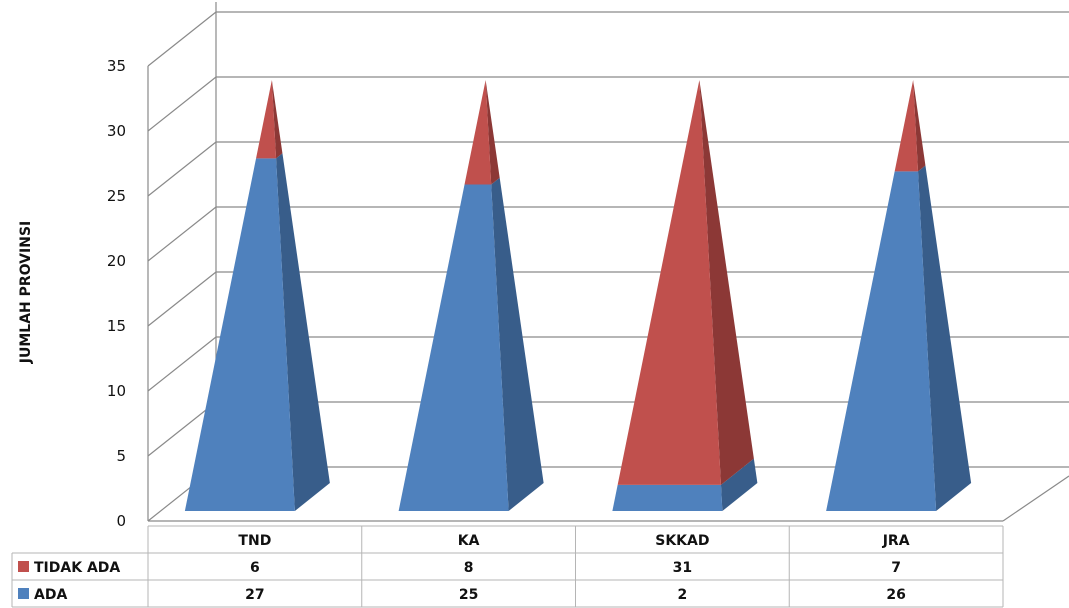 Image resolution: width=1069 pixels, height=608 pixels. What do you see at coordinates (683, 595) in the screenshot?
I see `data-label: 2` at bounding box center [683, 595].